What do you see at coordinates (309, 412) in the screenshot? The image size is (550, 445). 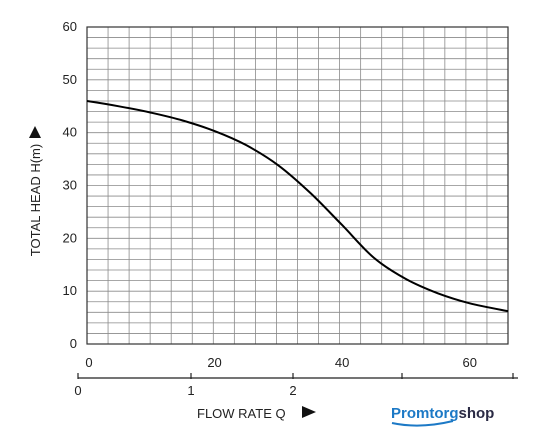 I see `x-axis-arrow-icon` at bounding box center [309, 412].